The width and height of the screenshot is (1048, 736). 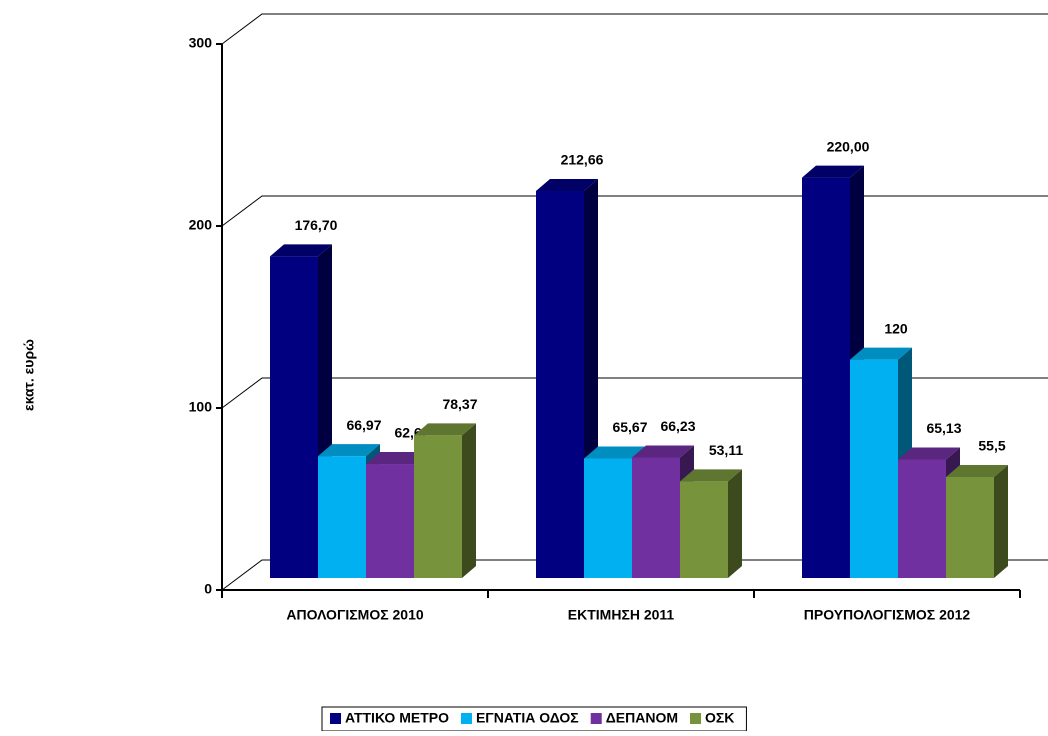 I want to click on y-tick-label: 0, so click(x=208, y=589).